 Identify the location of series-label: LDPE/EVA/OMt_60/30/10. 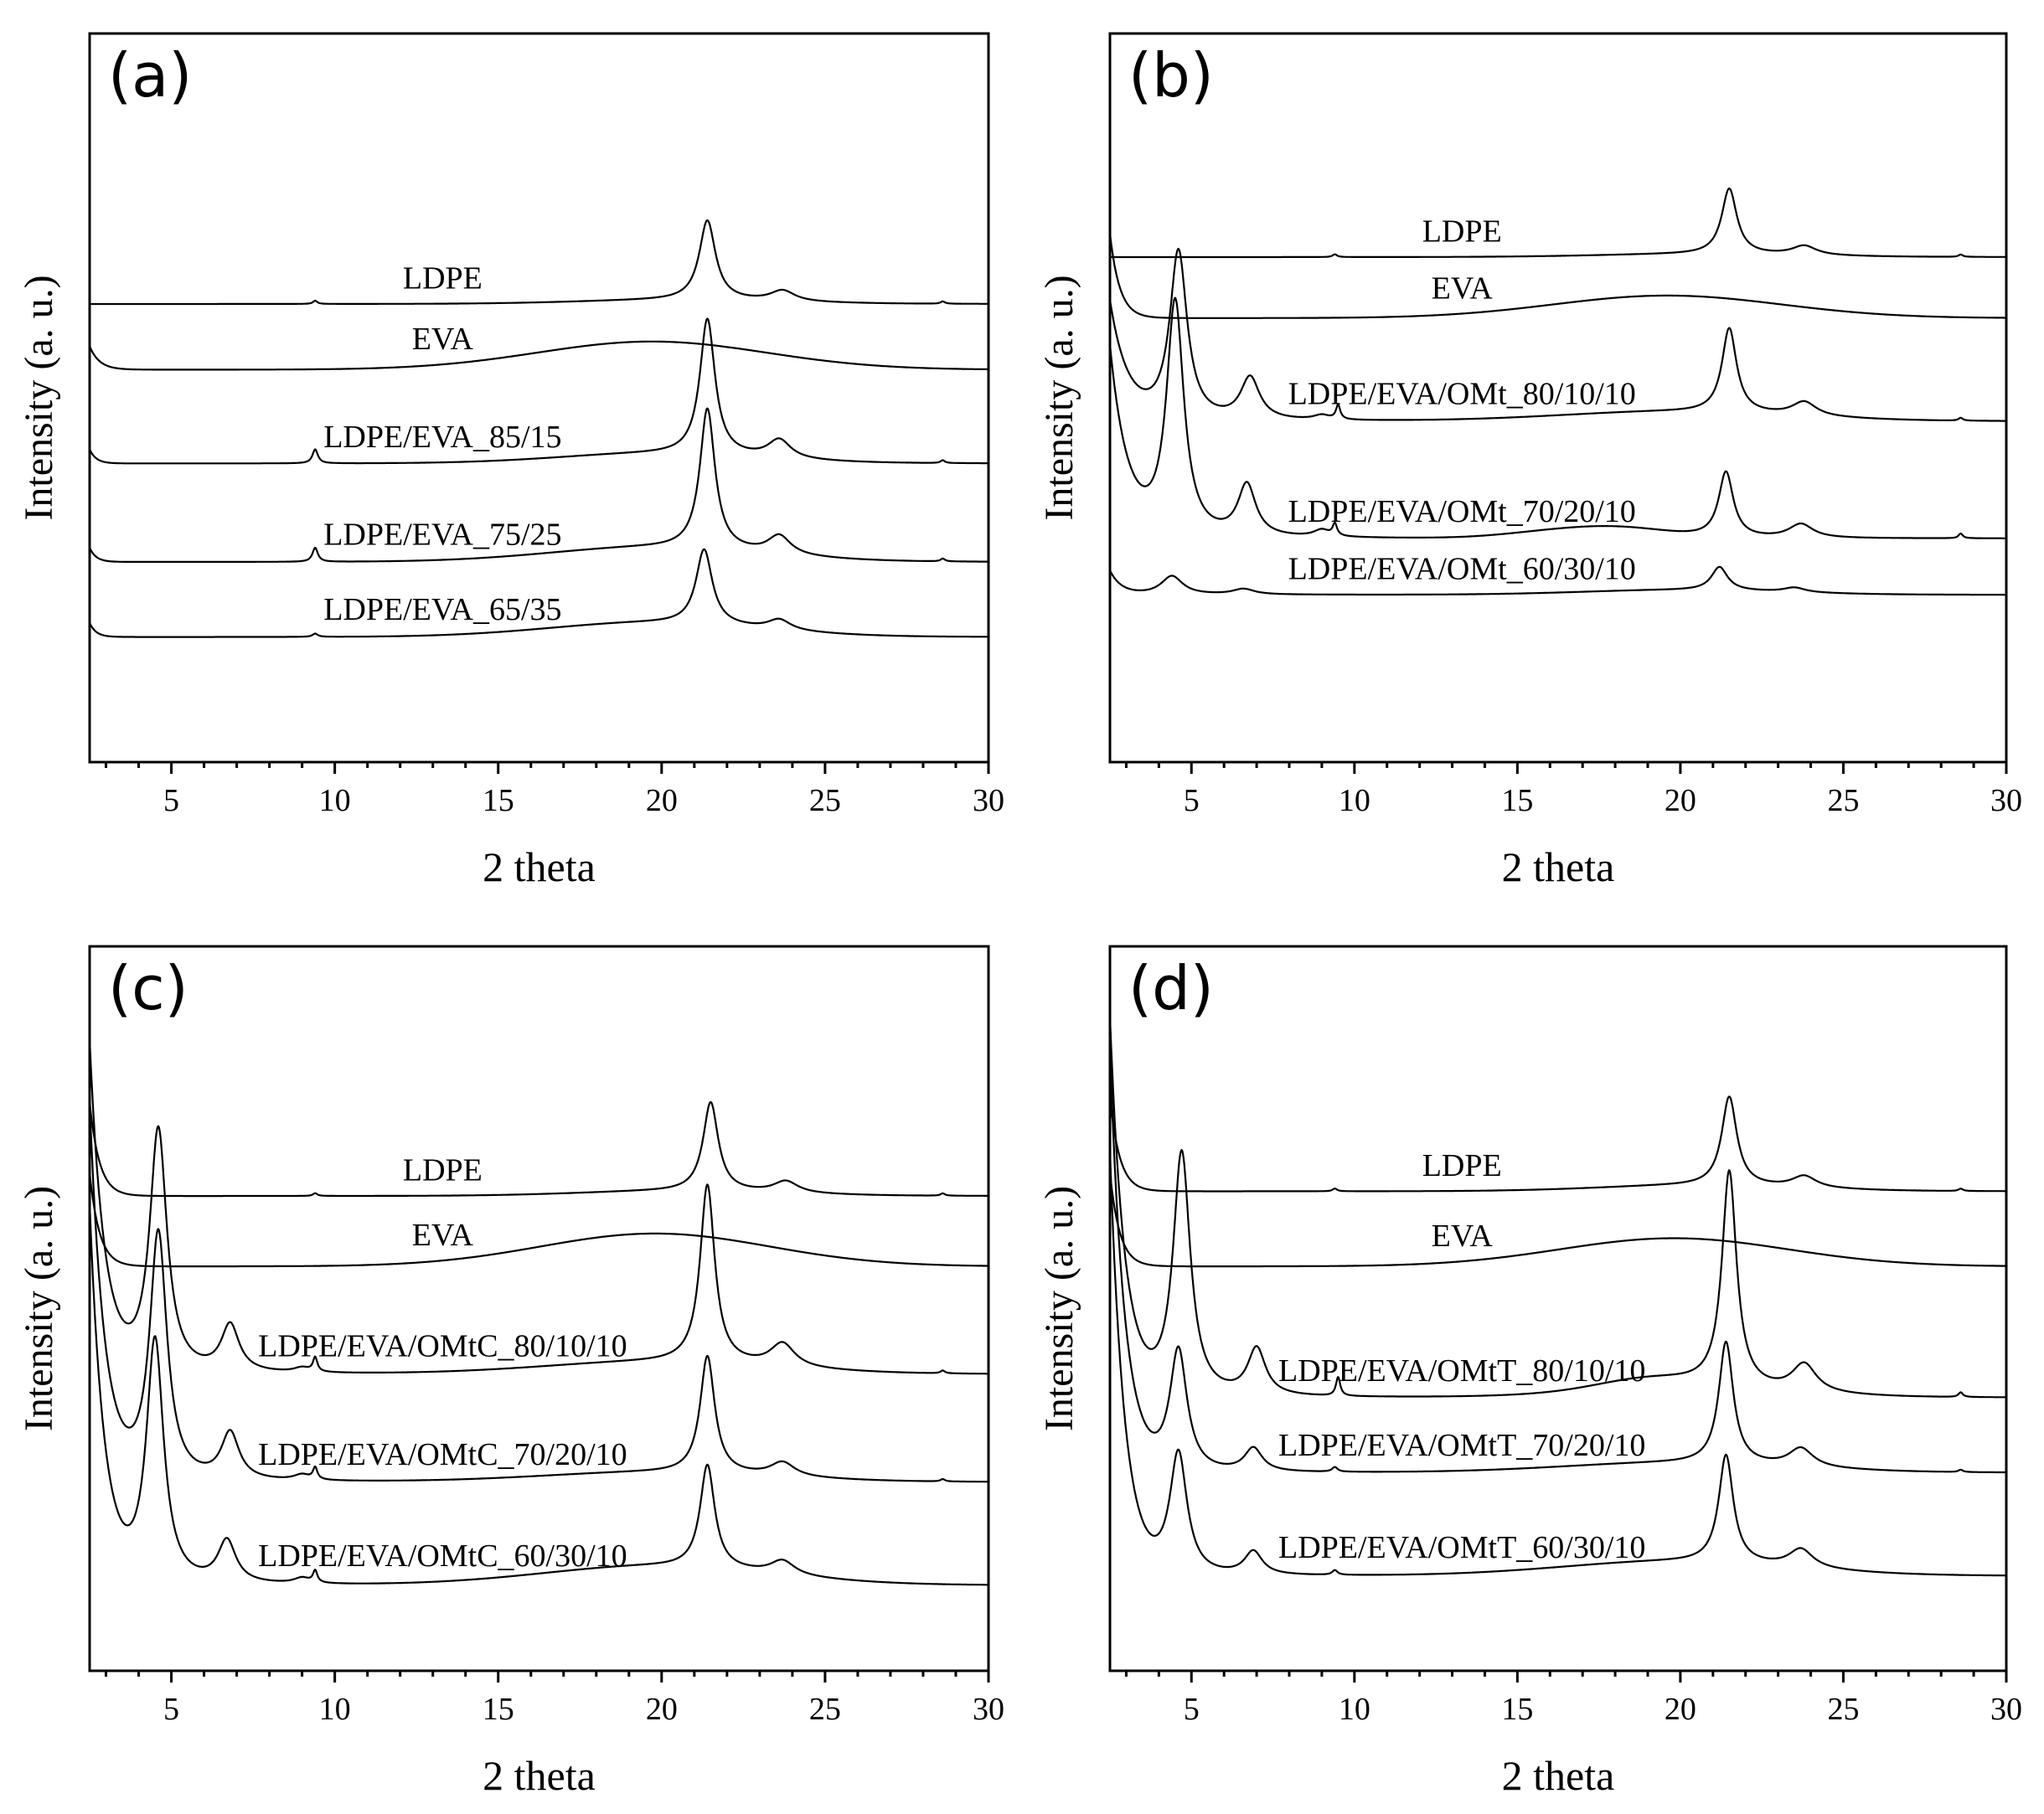
(1462, 569).